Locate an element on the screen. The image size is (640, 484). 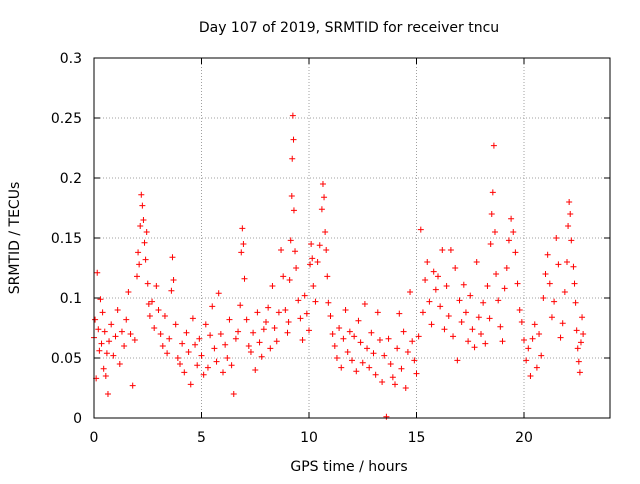
y-tick-label: 0.3 is located at coordinates (71, 59).